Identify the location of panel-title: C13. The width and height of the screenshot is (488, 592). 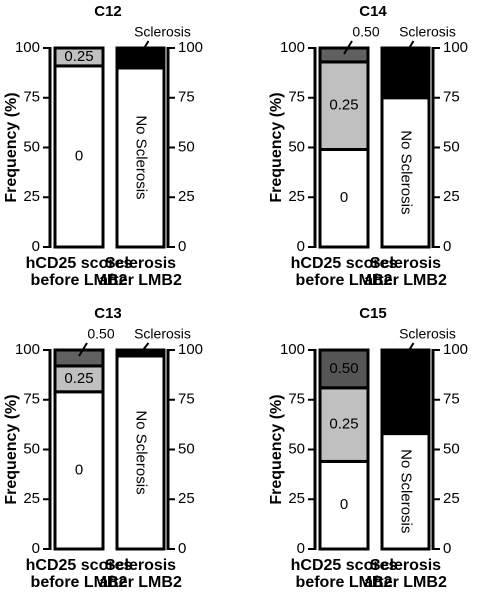
(108, 313).